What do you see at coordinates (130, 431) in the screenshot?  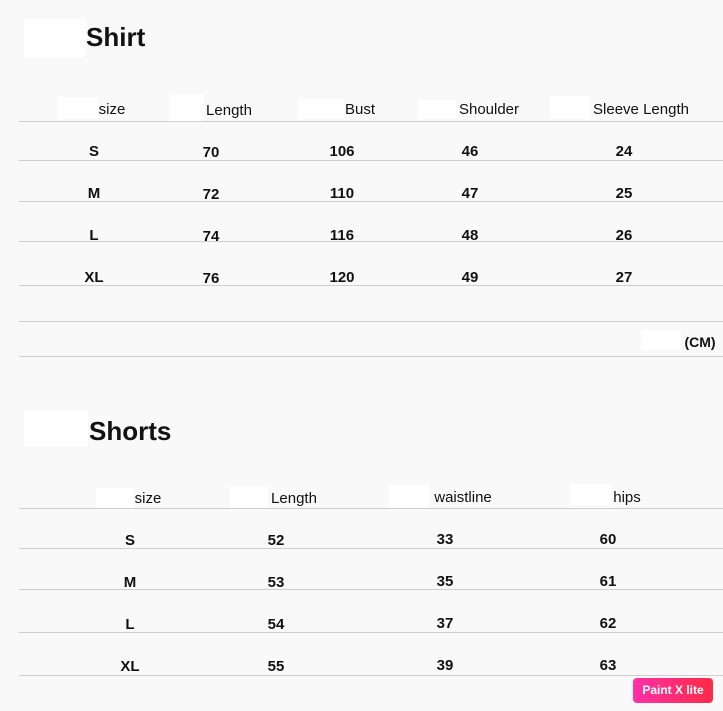 I see `shorts-title: Shorts` at bounding box center [130, 431].